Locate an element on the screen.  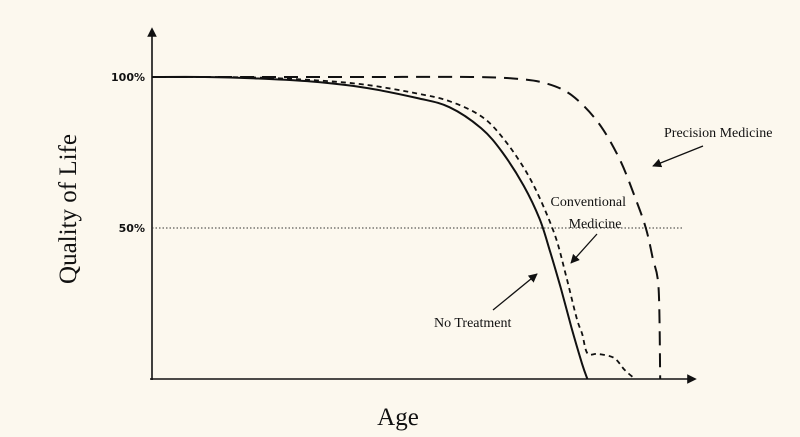
annotation-conventional-medicine-line-1: Conventional is located at coordinates (589, 202).